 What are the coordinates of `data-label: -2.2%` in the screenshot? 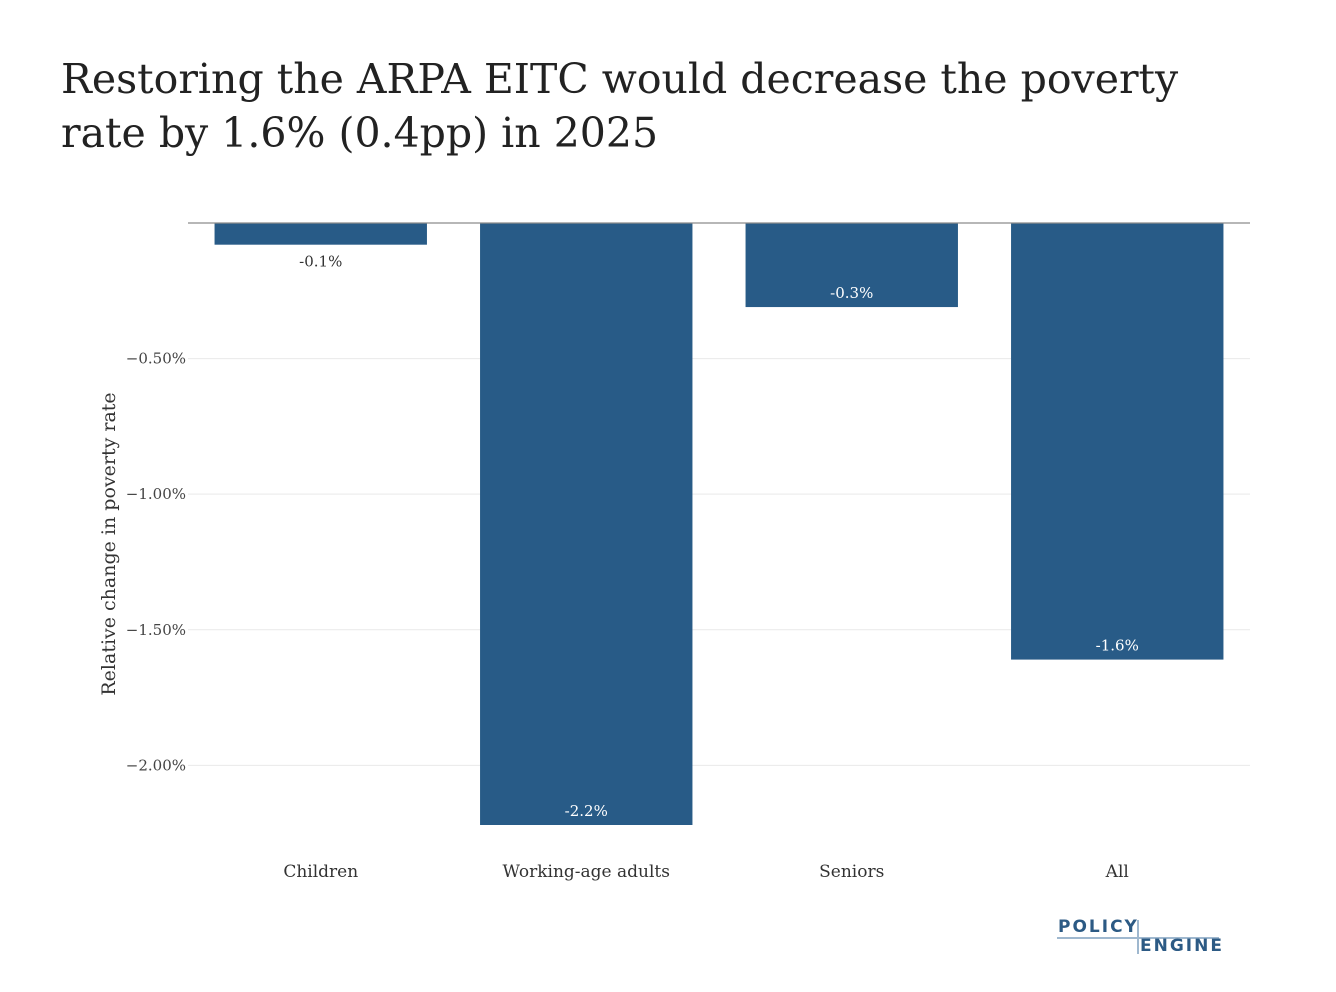 It's located at (586, 811).